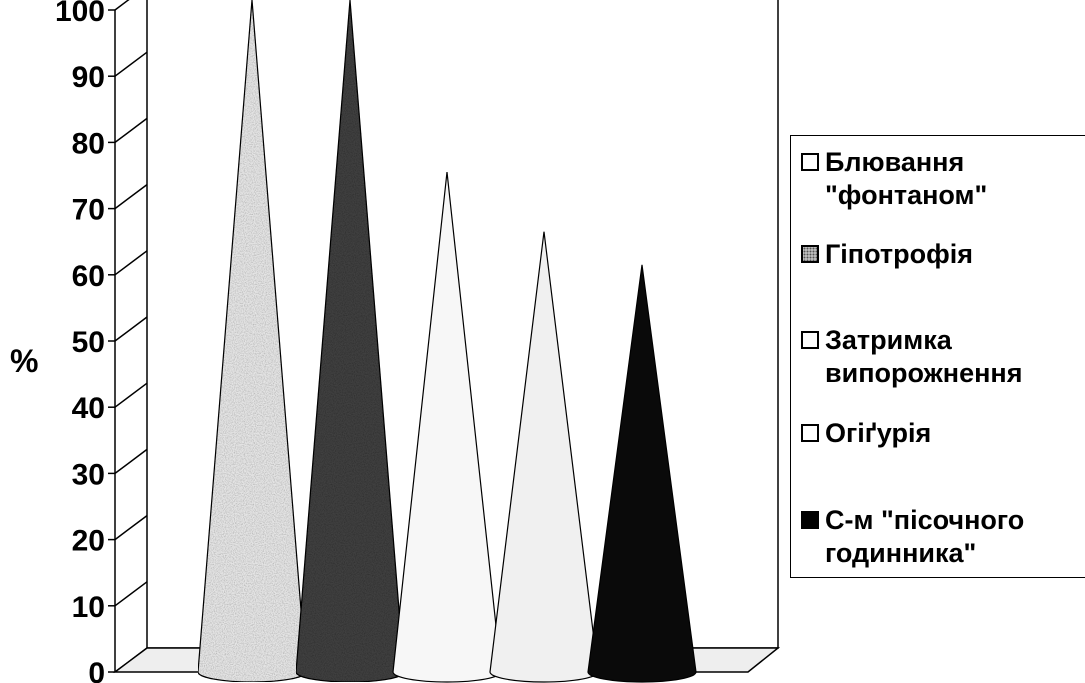 The height and width of the screenshot is (683, 1085). What do you see at coordinates (88, 408) in the screenshot?
I see `y-tick-label: 40` at bounding box center [88, 408].